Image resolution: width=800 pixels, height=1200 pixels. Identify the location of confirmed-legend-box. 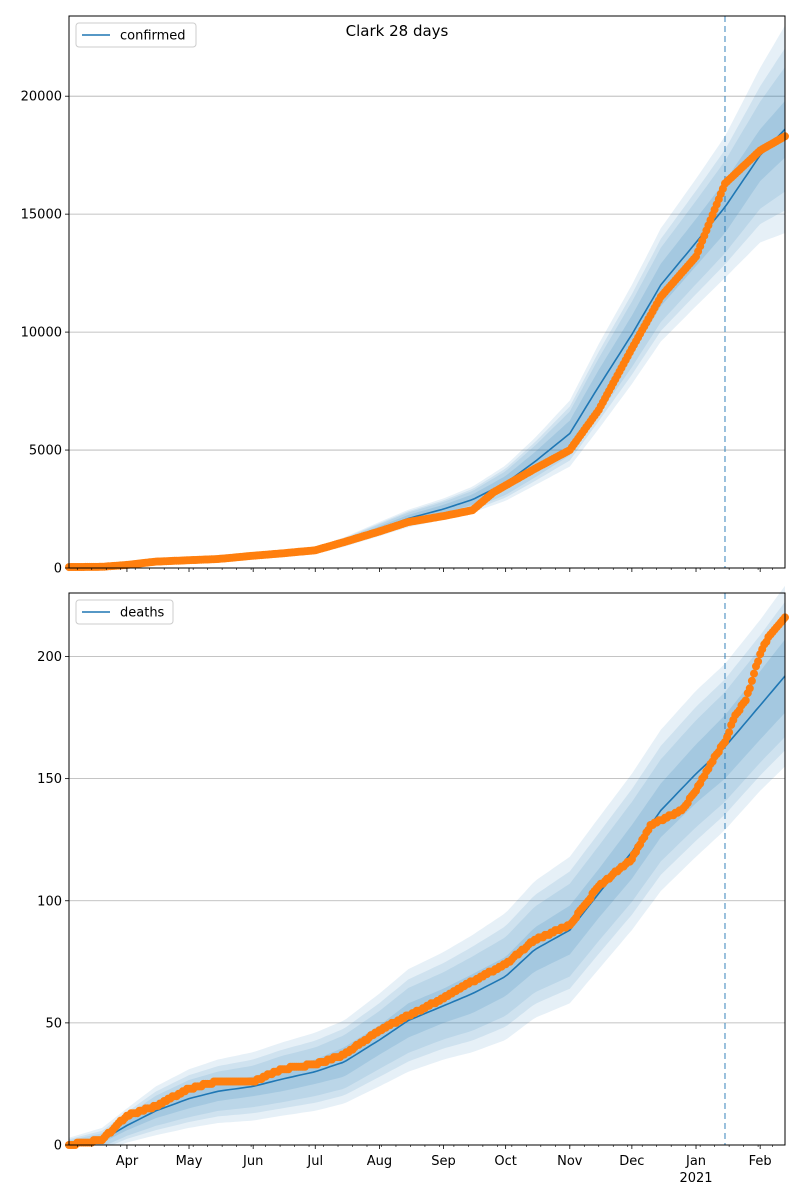
(136, 35).